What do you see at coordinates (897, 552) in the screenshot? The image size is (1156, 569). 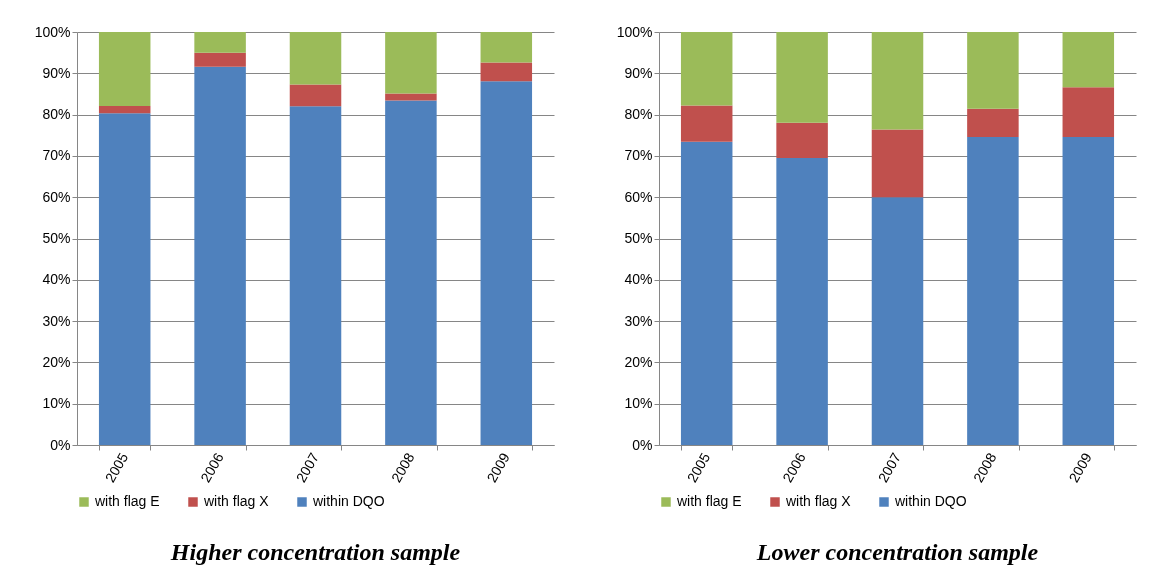 I see `text: Lower concentration sample` at bounding box center [897, 552].